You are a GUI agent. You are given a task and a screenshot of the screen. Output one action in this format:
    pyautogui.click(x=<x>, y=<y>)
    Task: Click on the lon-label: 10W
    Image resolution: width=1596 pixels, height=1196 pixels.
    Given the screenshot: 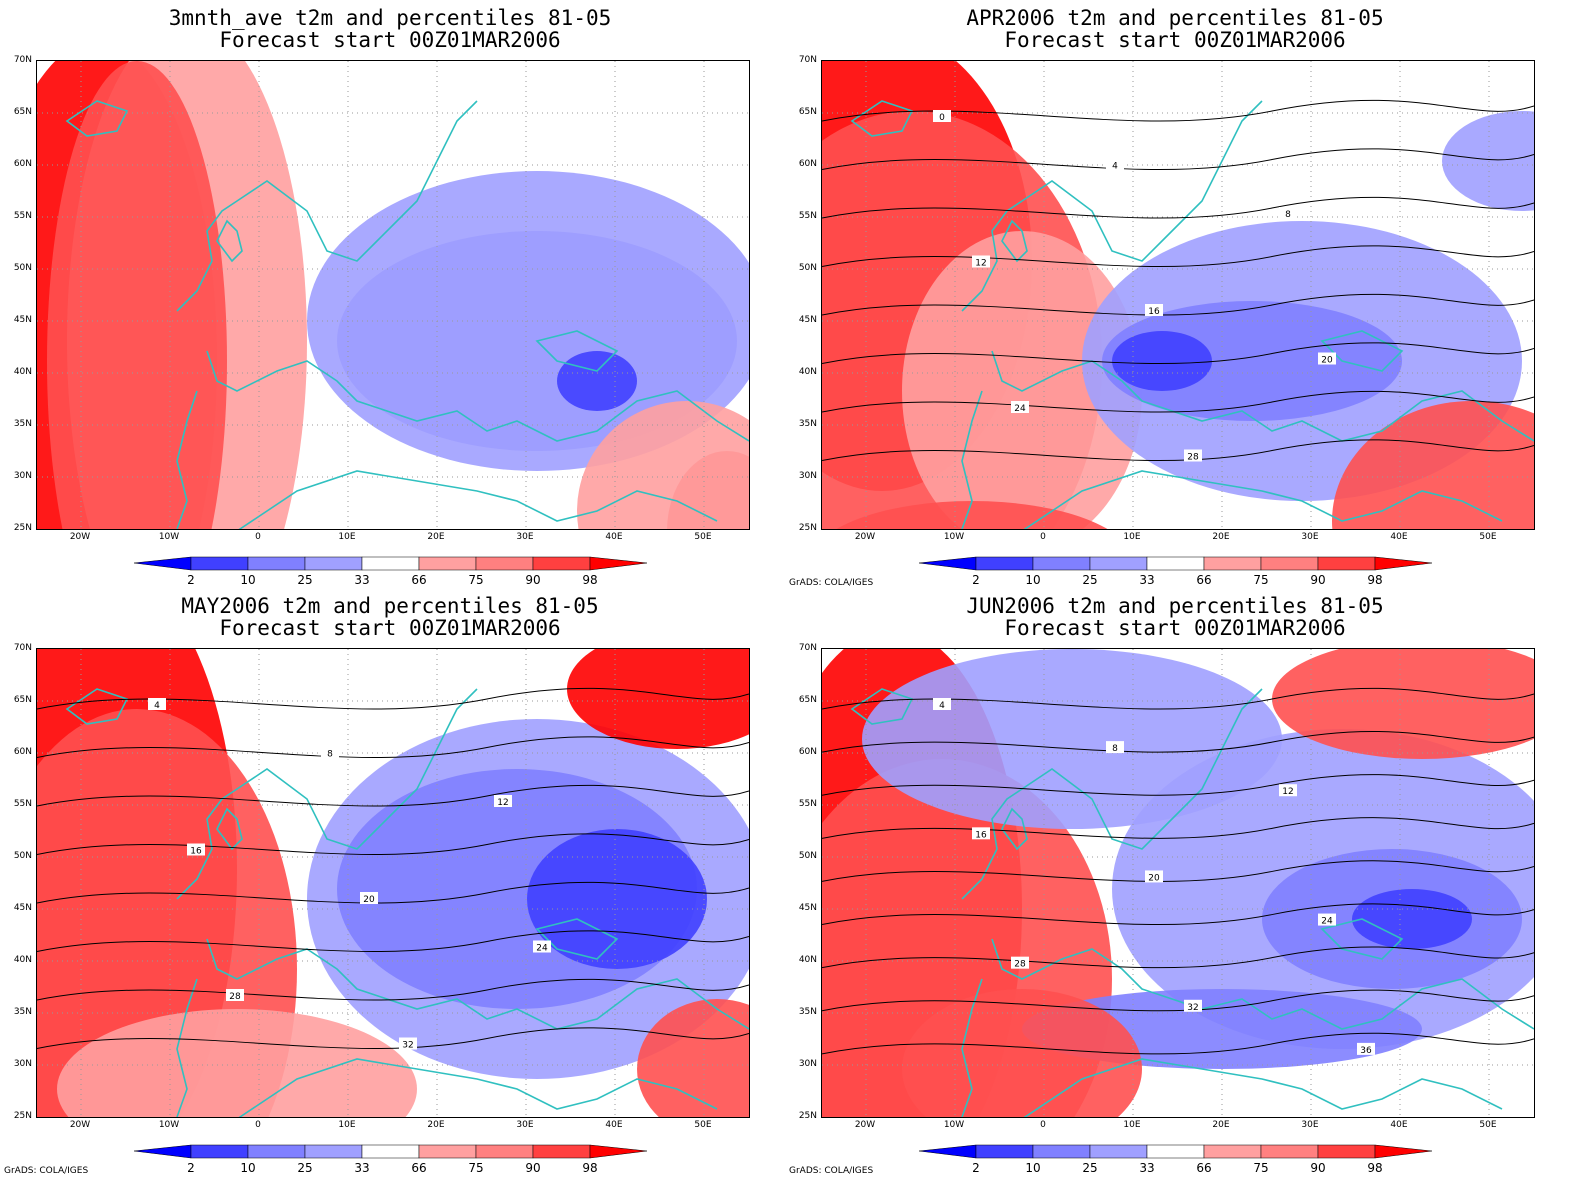 What is the action you would take?
    pyautogui.click(x=954, y=537)
    